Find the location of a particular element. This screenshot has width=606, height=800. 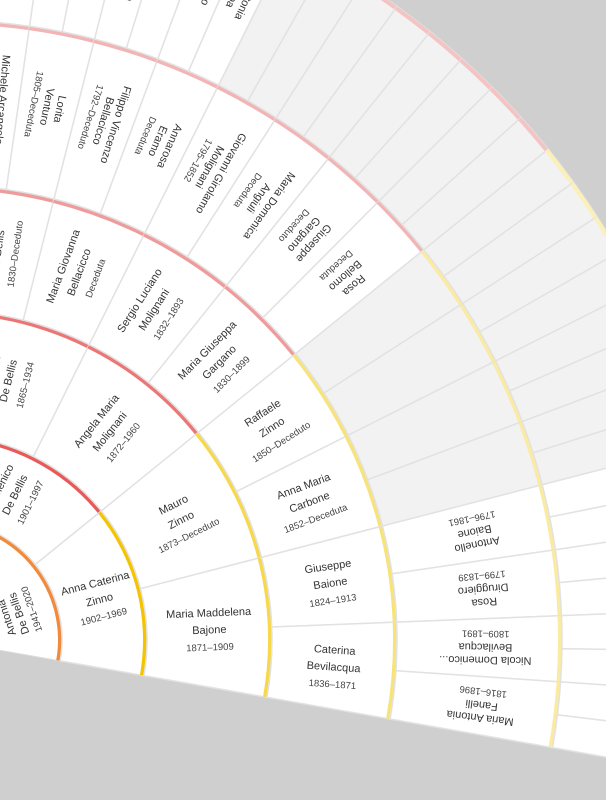

person-name: Baione is located at coordinates (331, 583).